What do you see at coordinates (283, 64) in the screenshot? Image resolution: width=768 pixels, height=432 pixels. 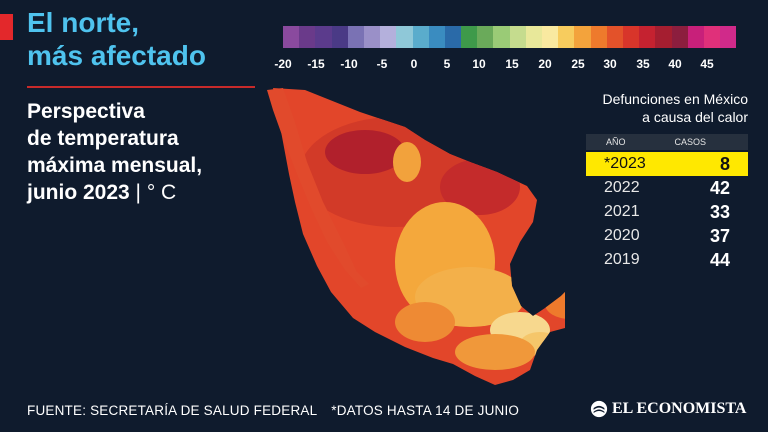 I see `scale-label: -20` at bounding box center [283, 64].